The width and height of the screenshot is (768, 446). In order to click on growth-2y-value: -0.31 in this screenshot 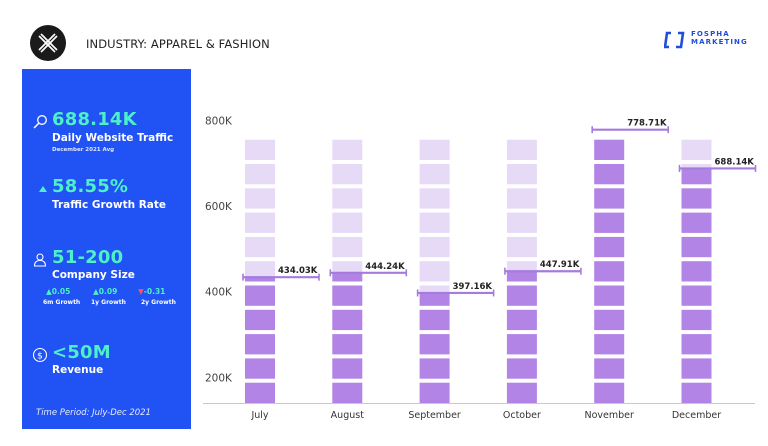, I will do `click(154, 291)`.